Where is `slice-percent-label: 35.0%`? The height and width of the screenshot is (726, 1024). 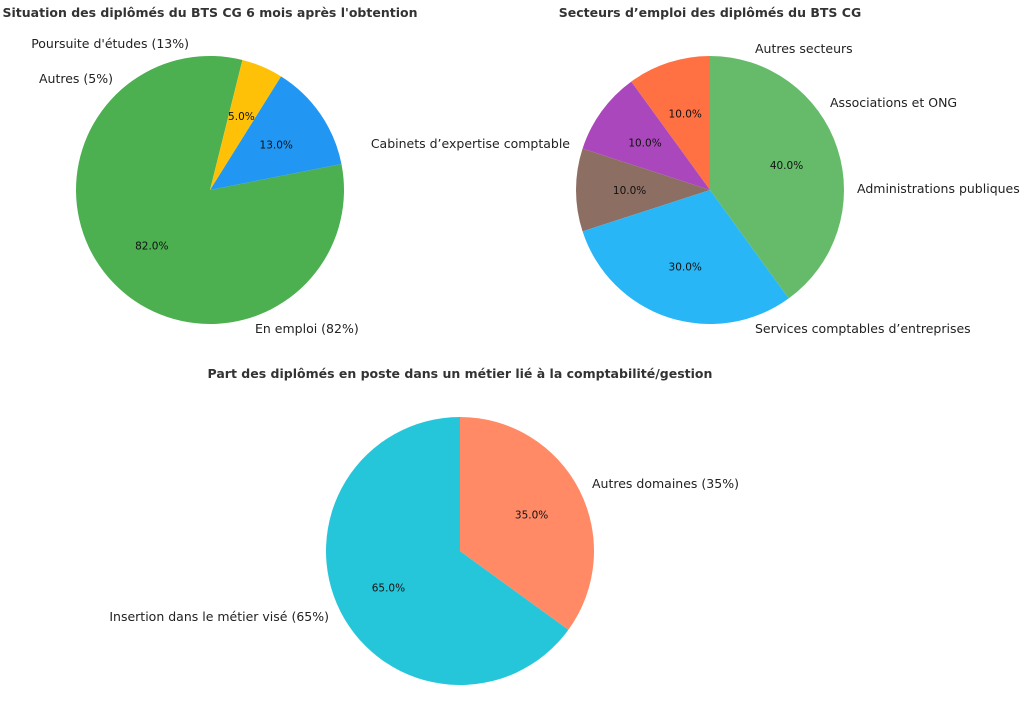
slice-percent-label: 35.0% is located at coordinates (531, 516).